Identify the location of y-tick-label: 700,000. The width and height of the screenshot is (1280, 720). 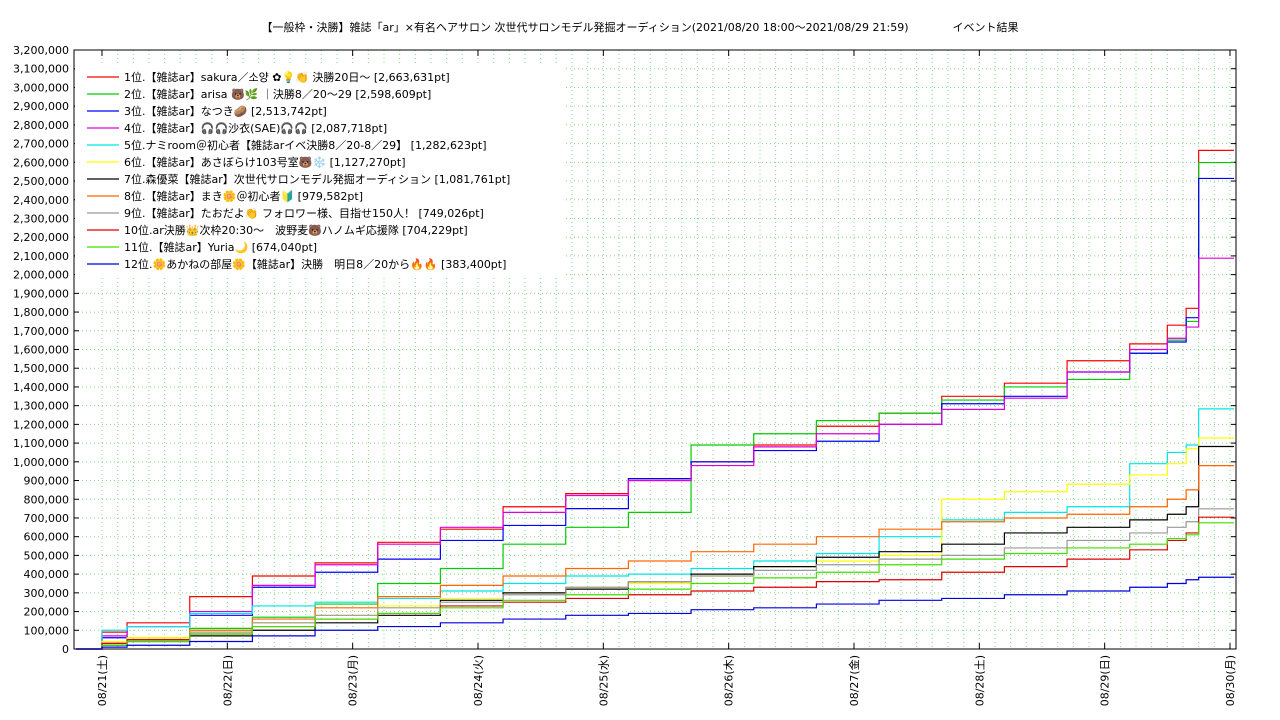
(47, 518).